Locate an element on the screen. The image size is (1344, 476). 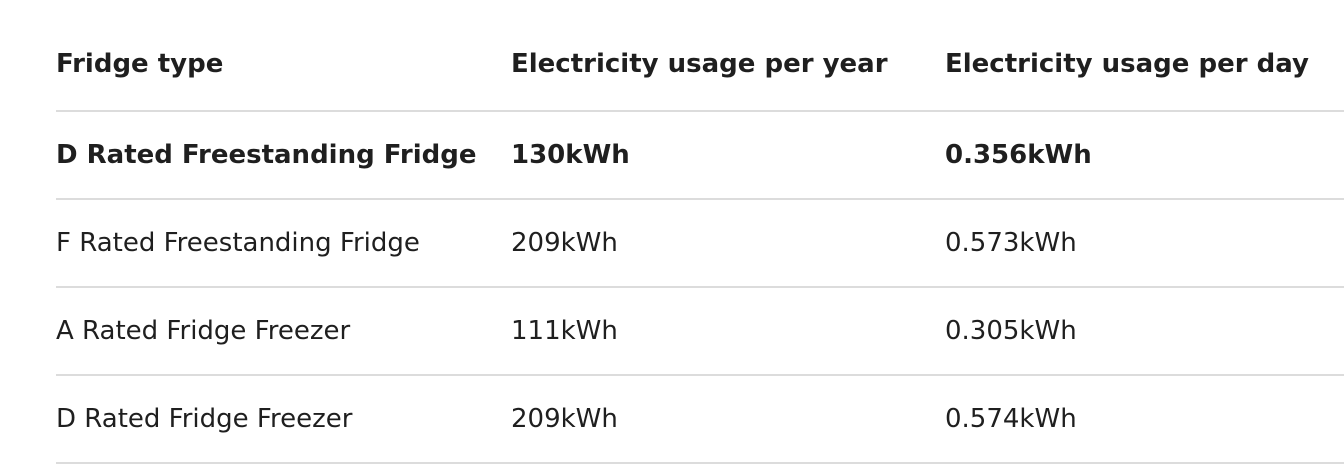
column-header: Electricity usage per year is located at coordinates (728, 65).